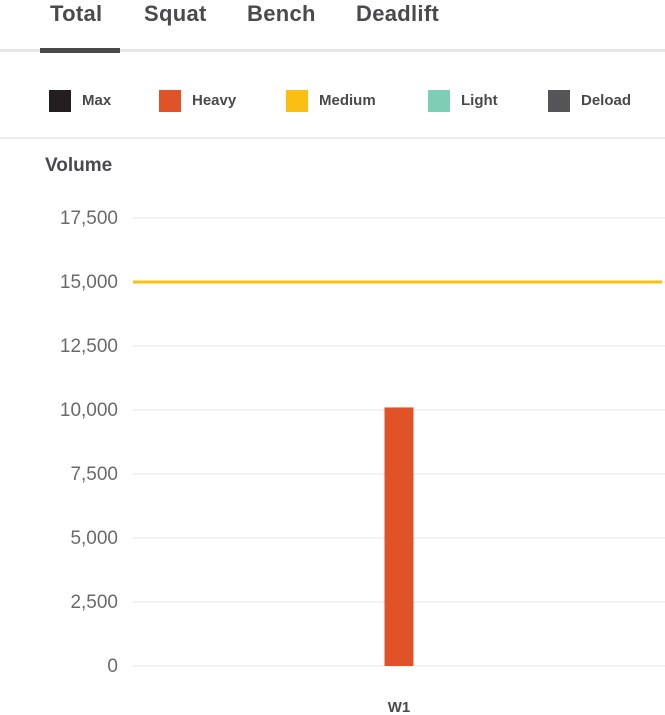 The width and height of the screenshot is (665, 715). I want to click on y-axis-ticks: 17,500 15,000 12,500 10,000 7,500 5,000 2,500 0, so click(89, 442).